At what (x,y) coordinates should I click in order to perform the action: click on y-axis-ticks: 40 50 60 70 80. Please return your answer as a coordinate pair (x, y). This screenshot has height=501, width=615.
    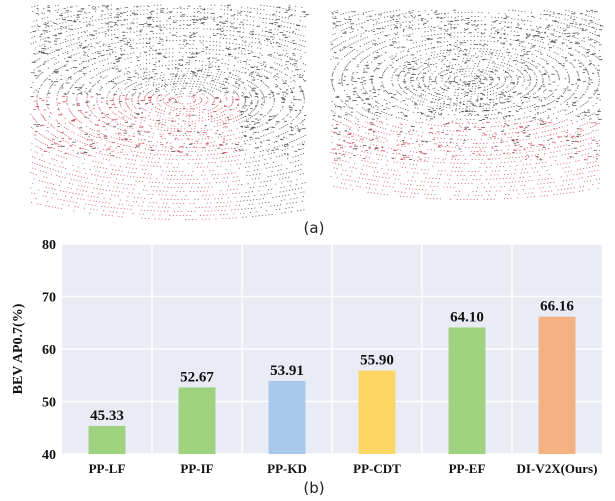
    Looking at the image, I should click on (49, 350).